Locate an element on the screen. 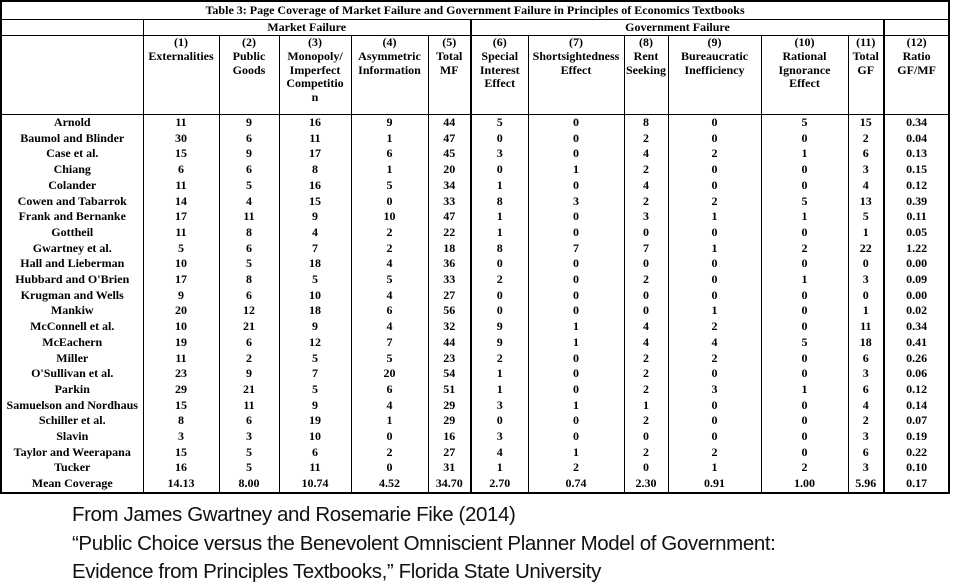 Image resolution: width=954 pixels, height=586 pixels. cell: 36 is located at coordinates (449, 264).